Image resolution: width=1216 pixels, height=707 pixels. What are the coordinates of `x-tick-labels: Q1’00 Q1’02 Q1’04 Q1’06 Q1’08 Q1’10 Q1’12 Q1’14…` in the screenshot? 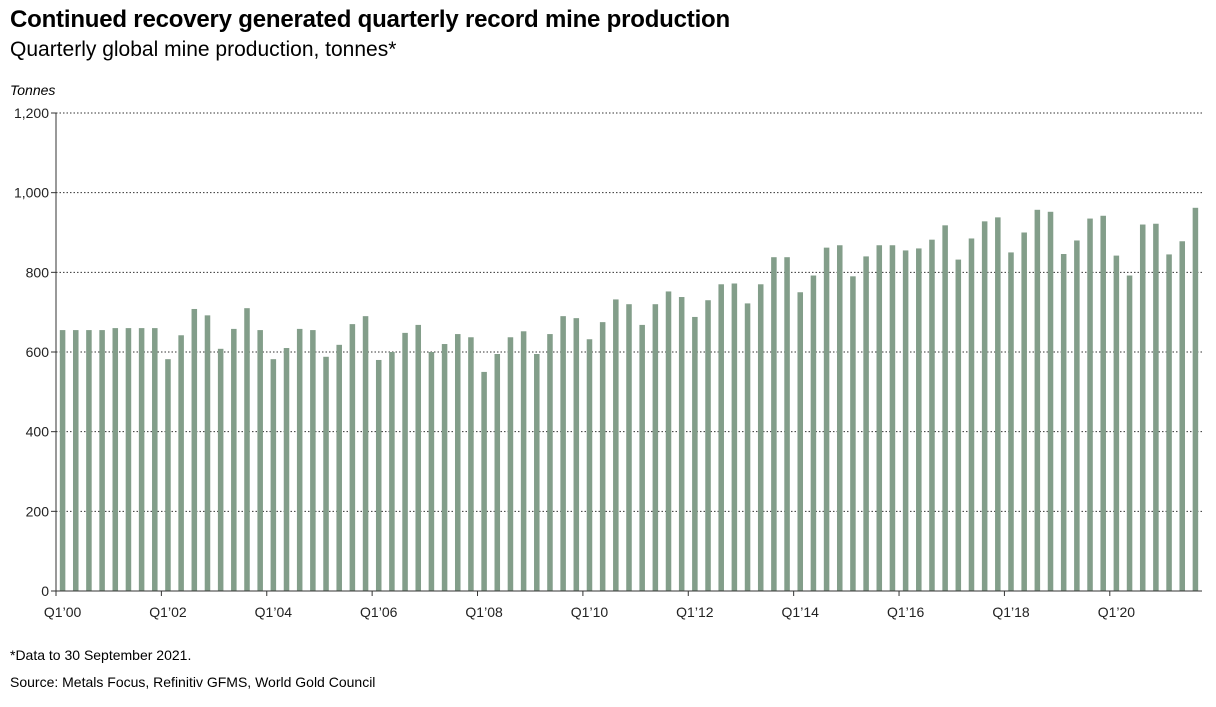 It's located at (589, 612).